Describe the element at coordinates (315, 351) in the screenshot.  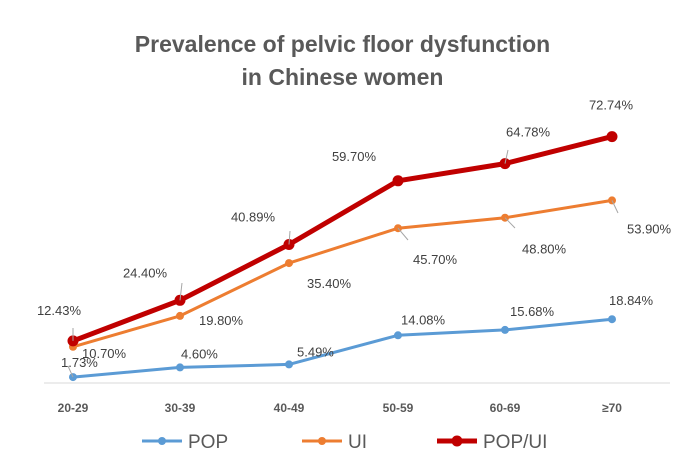
I see `data-label-pop-3: 5.49%` at that location.